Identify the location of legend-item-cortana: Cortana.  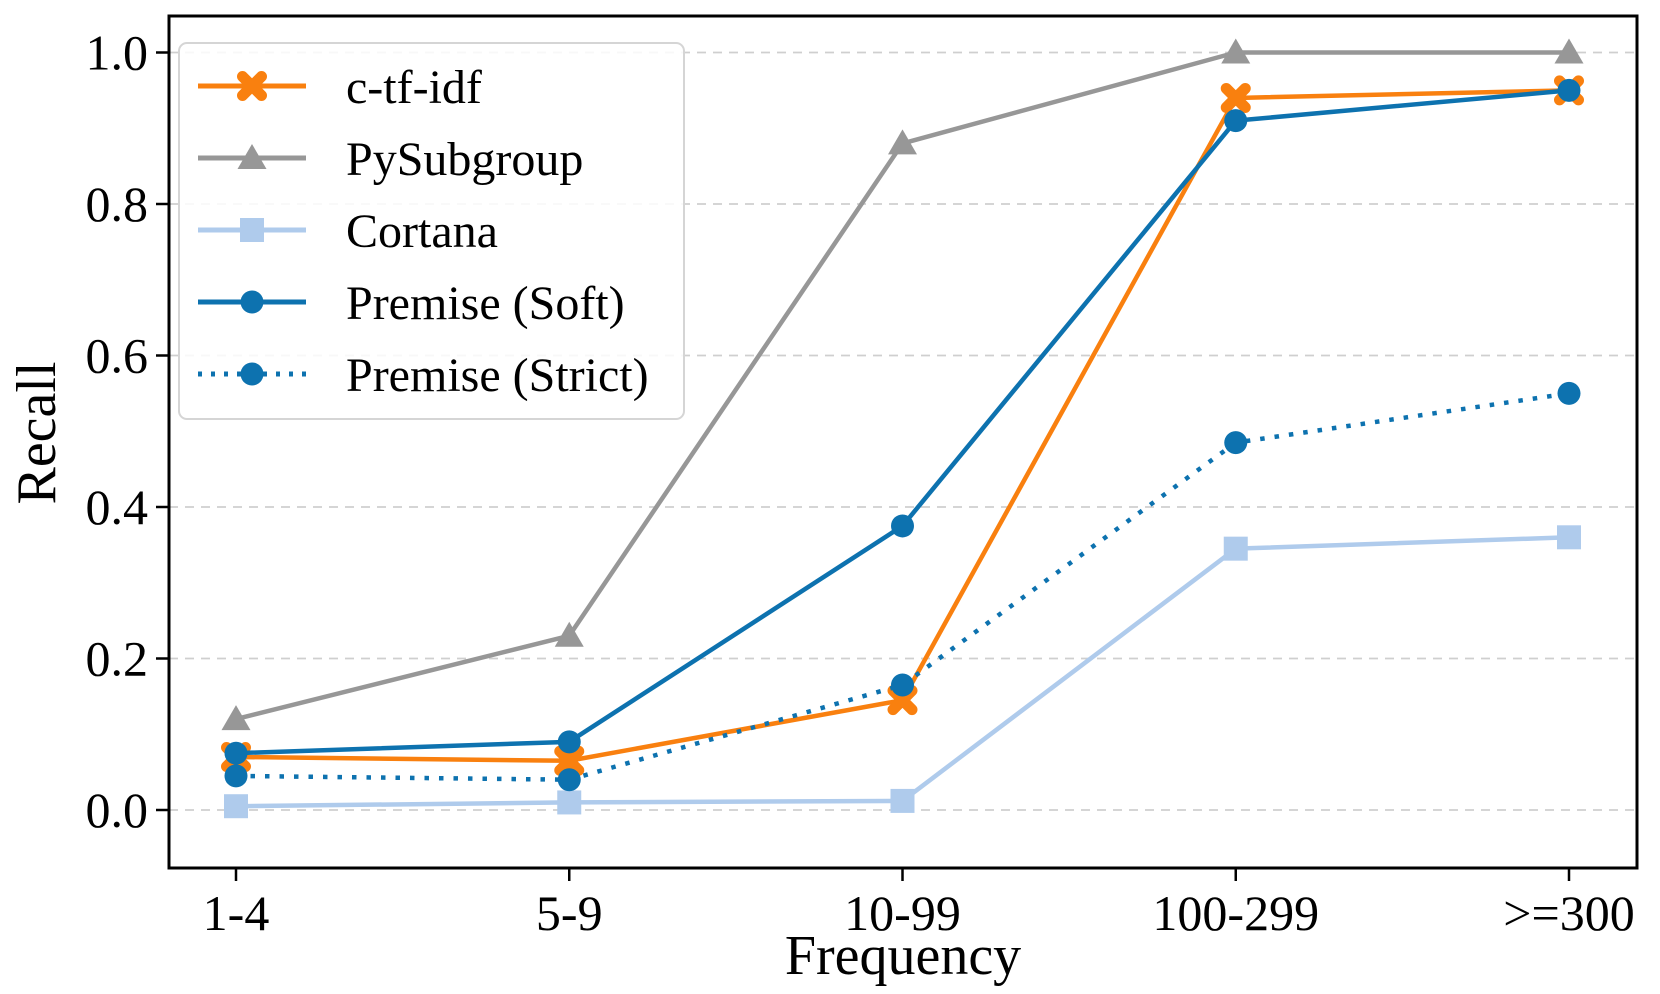
(439, 232).